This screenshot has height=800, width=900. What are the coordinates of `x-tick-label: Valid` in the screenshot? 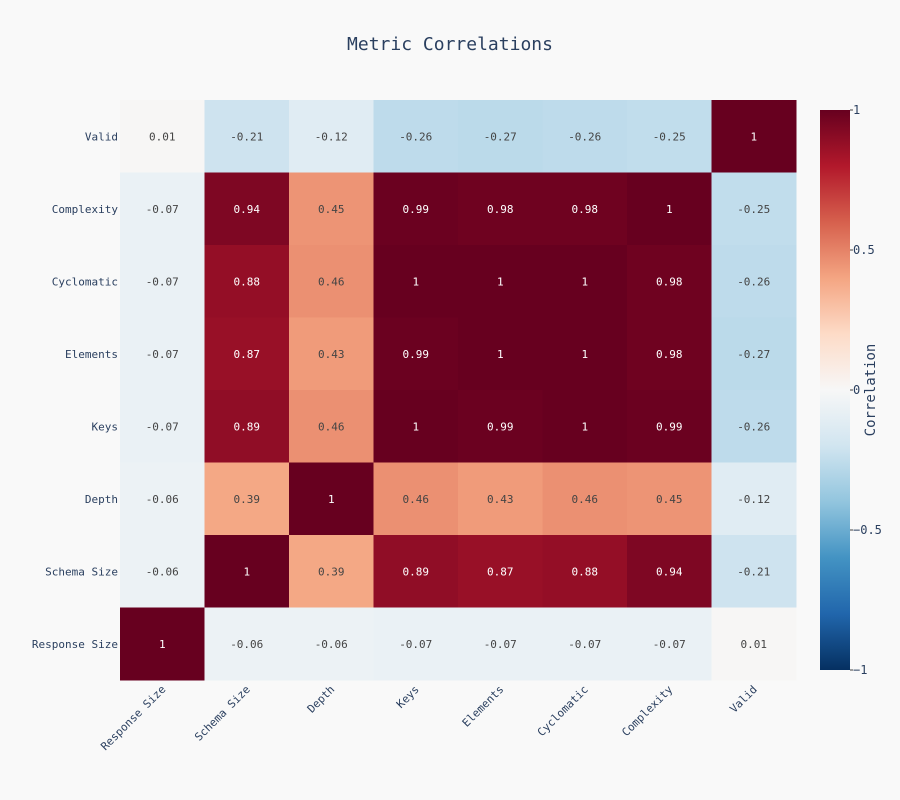 It's located at (743, 699).